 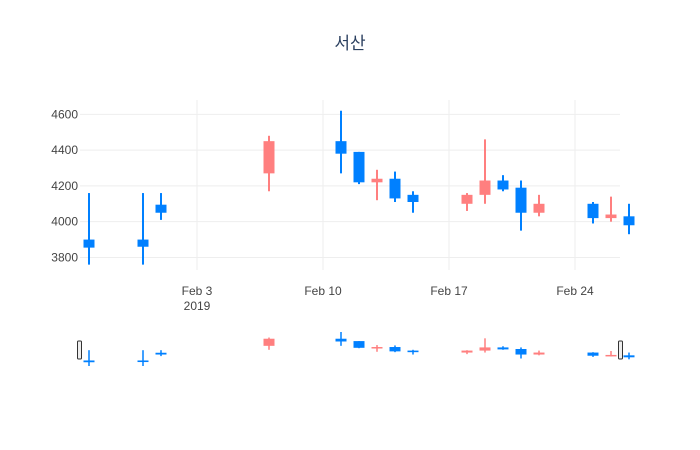 What do you see at coordinates (197, 291) in the screenshot?
I see `x-tick-label: Feb 3` at bounding box center [197, 291].